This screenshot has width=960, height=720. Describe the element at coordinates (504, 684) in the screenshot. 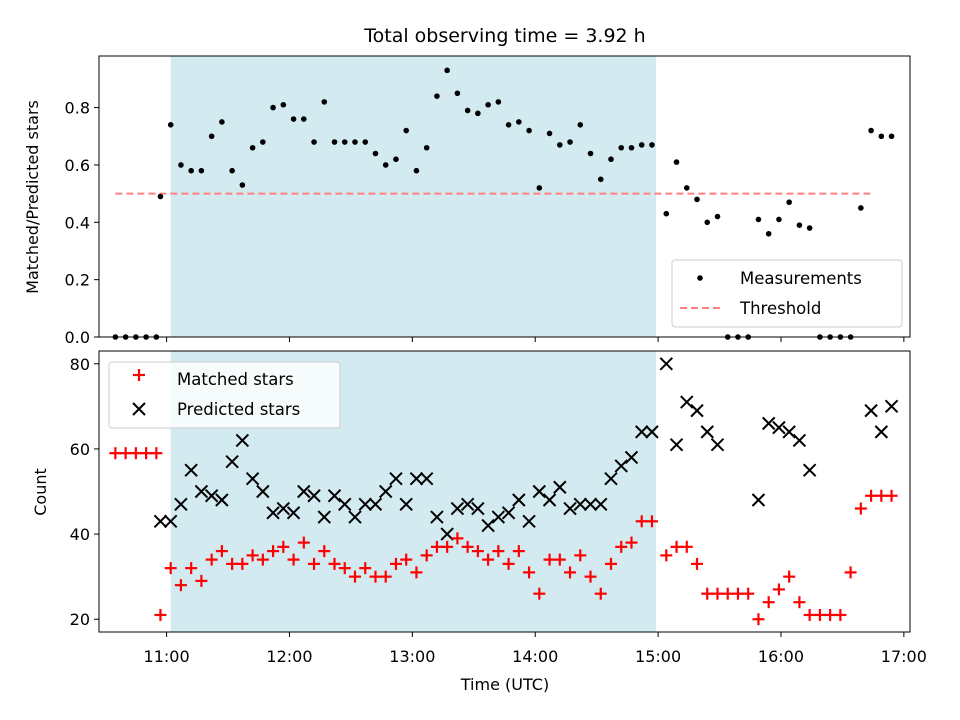

I see `x-axis-label: Time (UTC)` at that location.